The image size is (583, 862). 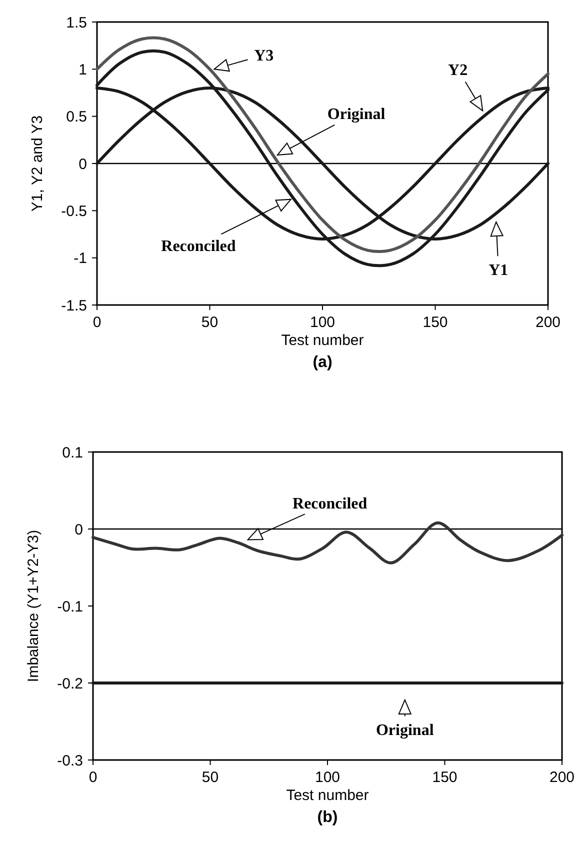 I want to click on annotation: Y3, so click(x=264, y=56).